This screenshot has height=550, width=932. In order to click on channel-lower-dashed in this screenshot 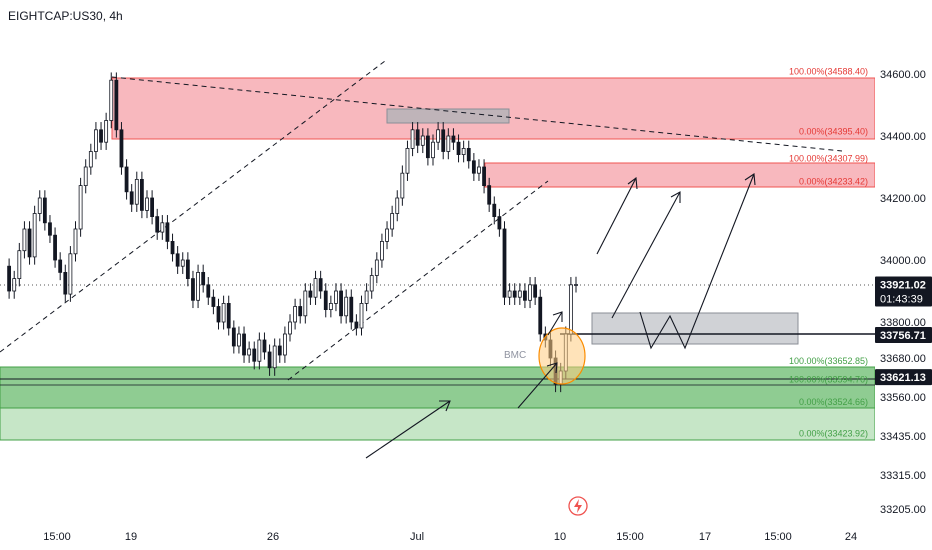, I will do `click(418, 280)`.